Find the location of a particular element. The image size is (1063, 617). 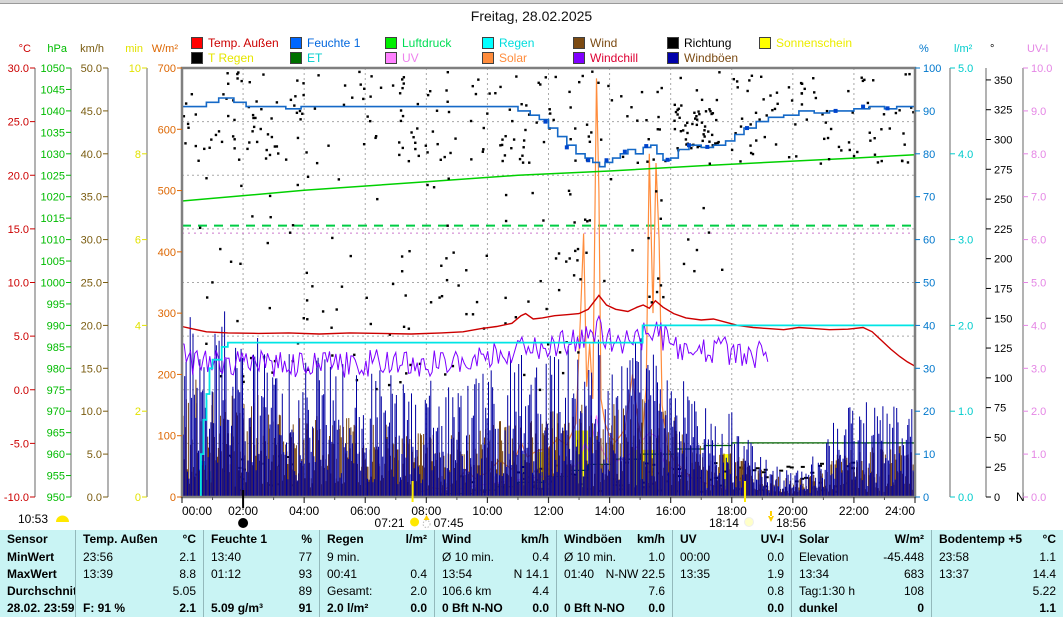

stat-cell: 0.0 is located at coordinates (775, 608).